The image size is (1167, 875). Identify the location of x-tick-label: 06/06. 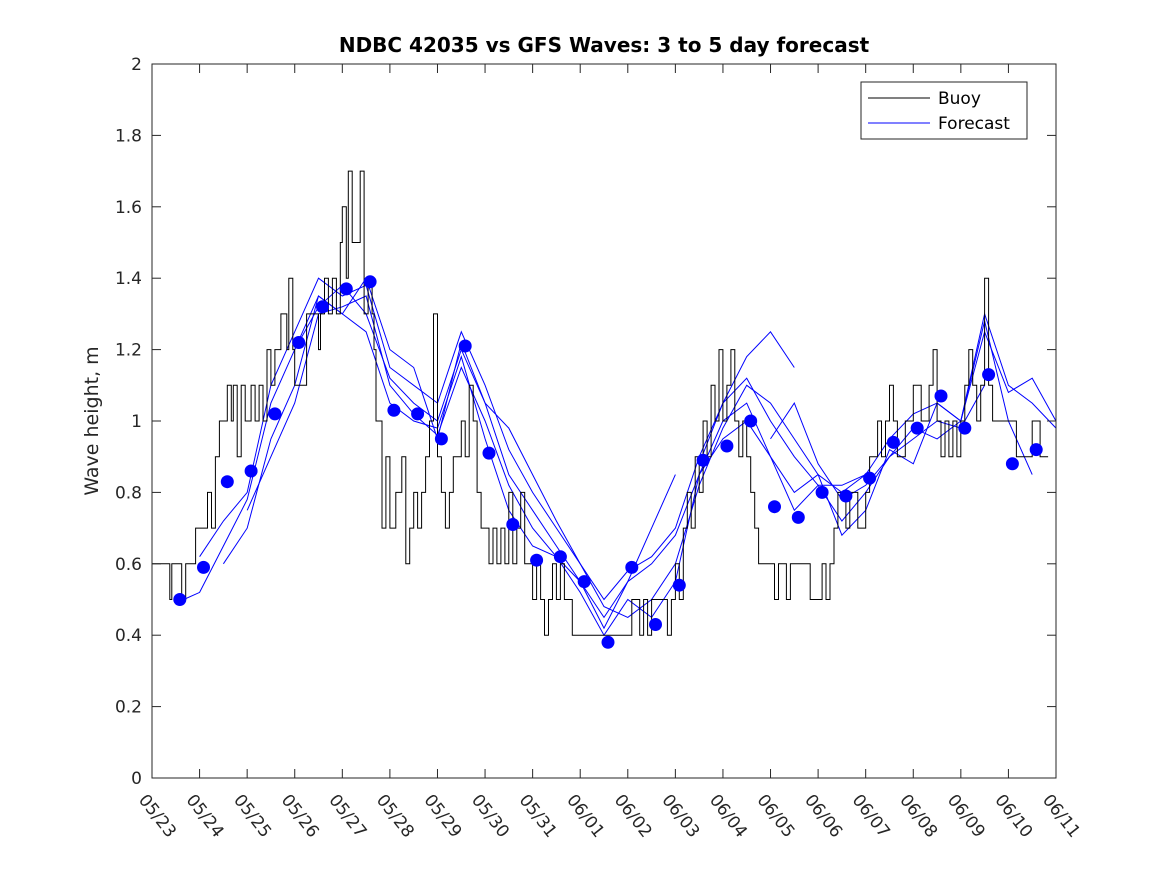
(823, 816).